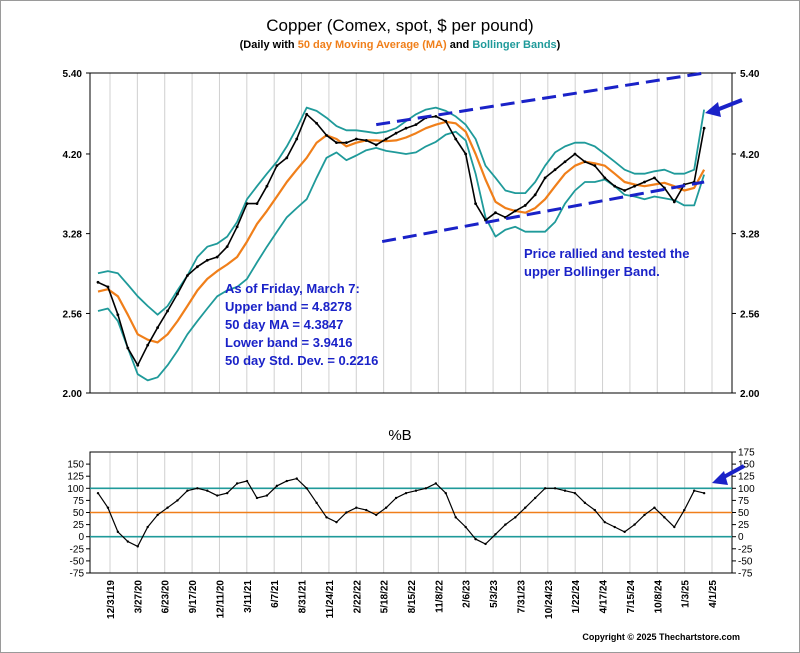  What do you see at coordinates (750, 314) in the screenshot?
I see `price-y-tick-label-right: 2.56` at bounding box center [750, 314].